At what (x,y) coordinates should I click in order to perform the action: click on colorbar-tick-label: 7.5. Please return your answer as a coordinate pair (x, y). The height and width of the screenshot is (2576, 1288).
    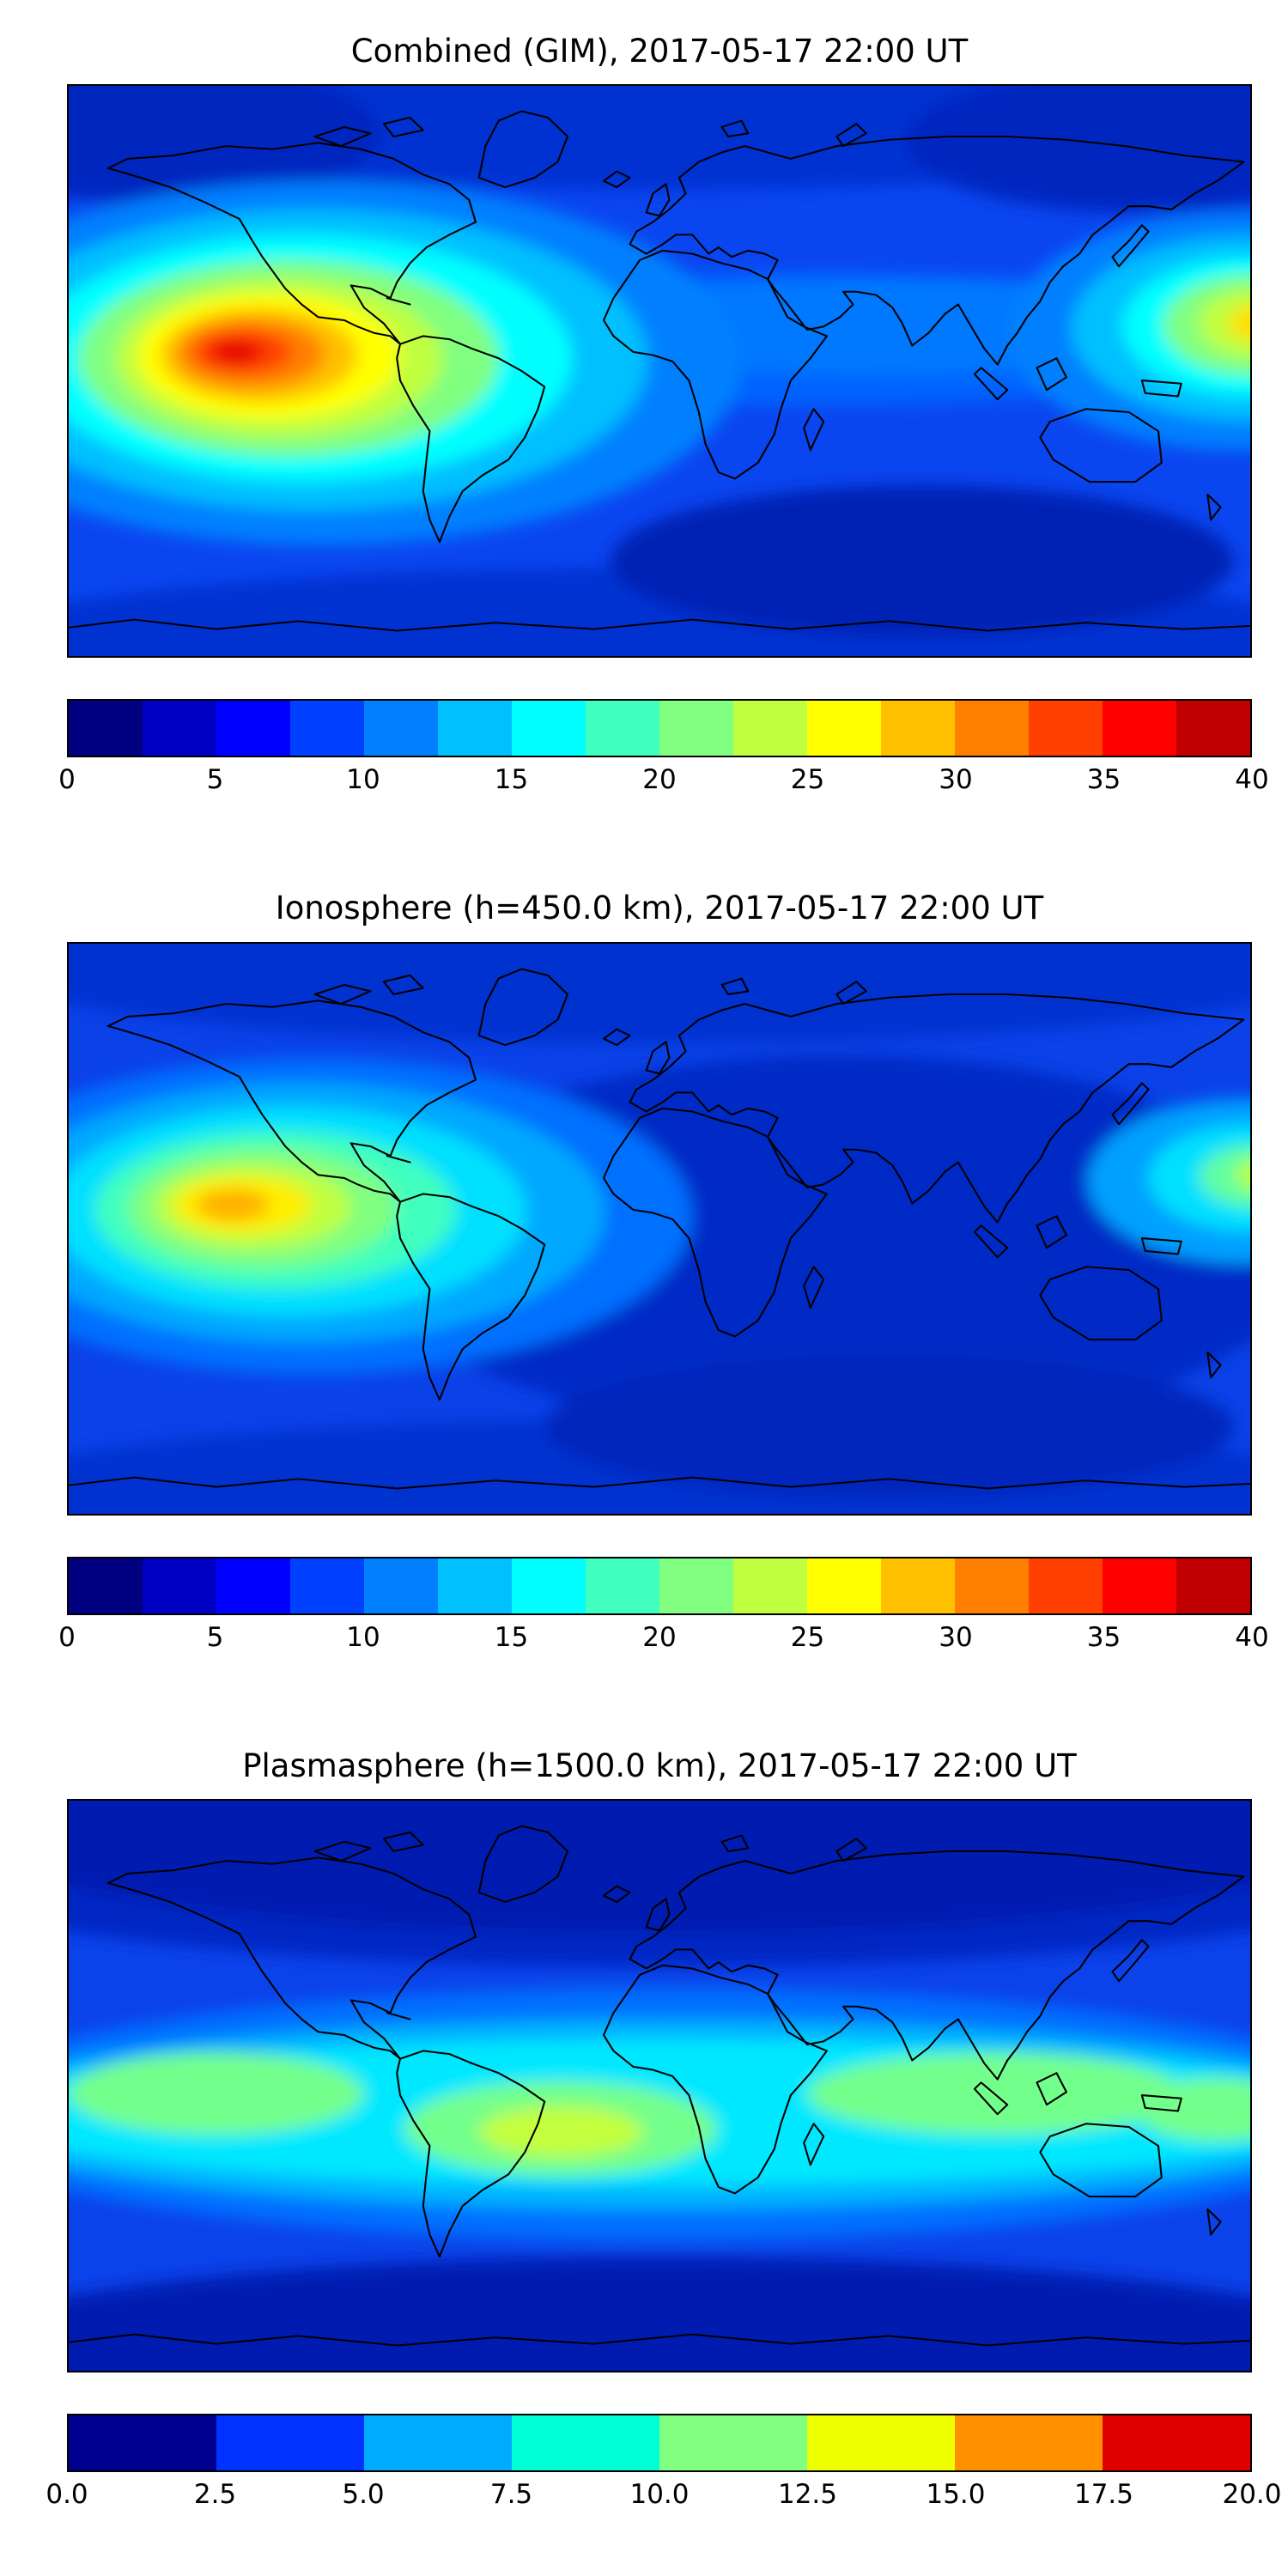
    Looking at the image, I should click on (511, 2495).